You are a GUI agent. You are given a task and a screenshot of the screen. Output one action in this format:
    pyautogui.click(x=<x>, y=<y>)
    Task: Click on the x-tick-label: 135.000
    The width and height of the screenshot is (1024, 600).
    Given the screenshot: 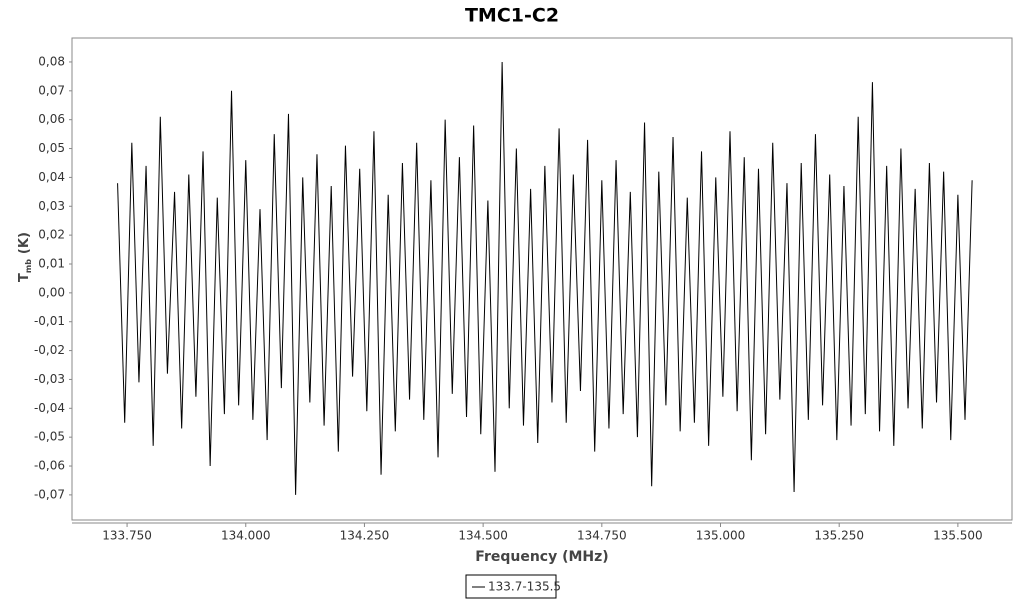 What is the action you would take?
    pyautogui.click(x=721, y=536)
    